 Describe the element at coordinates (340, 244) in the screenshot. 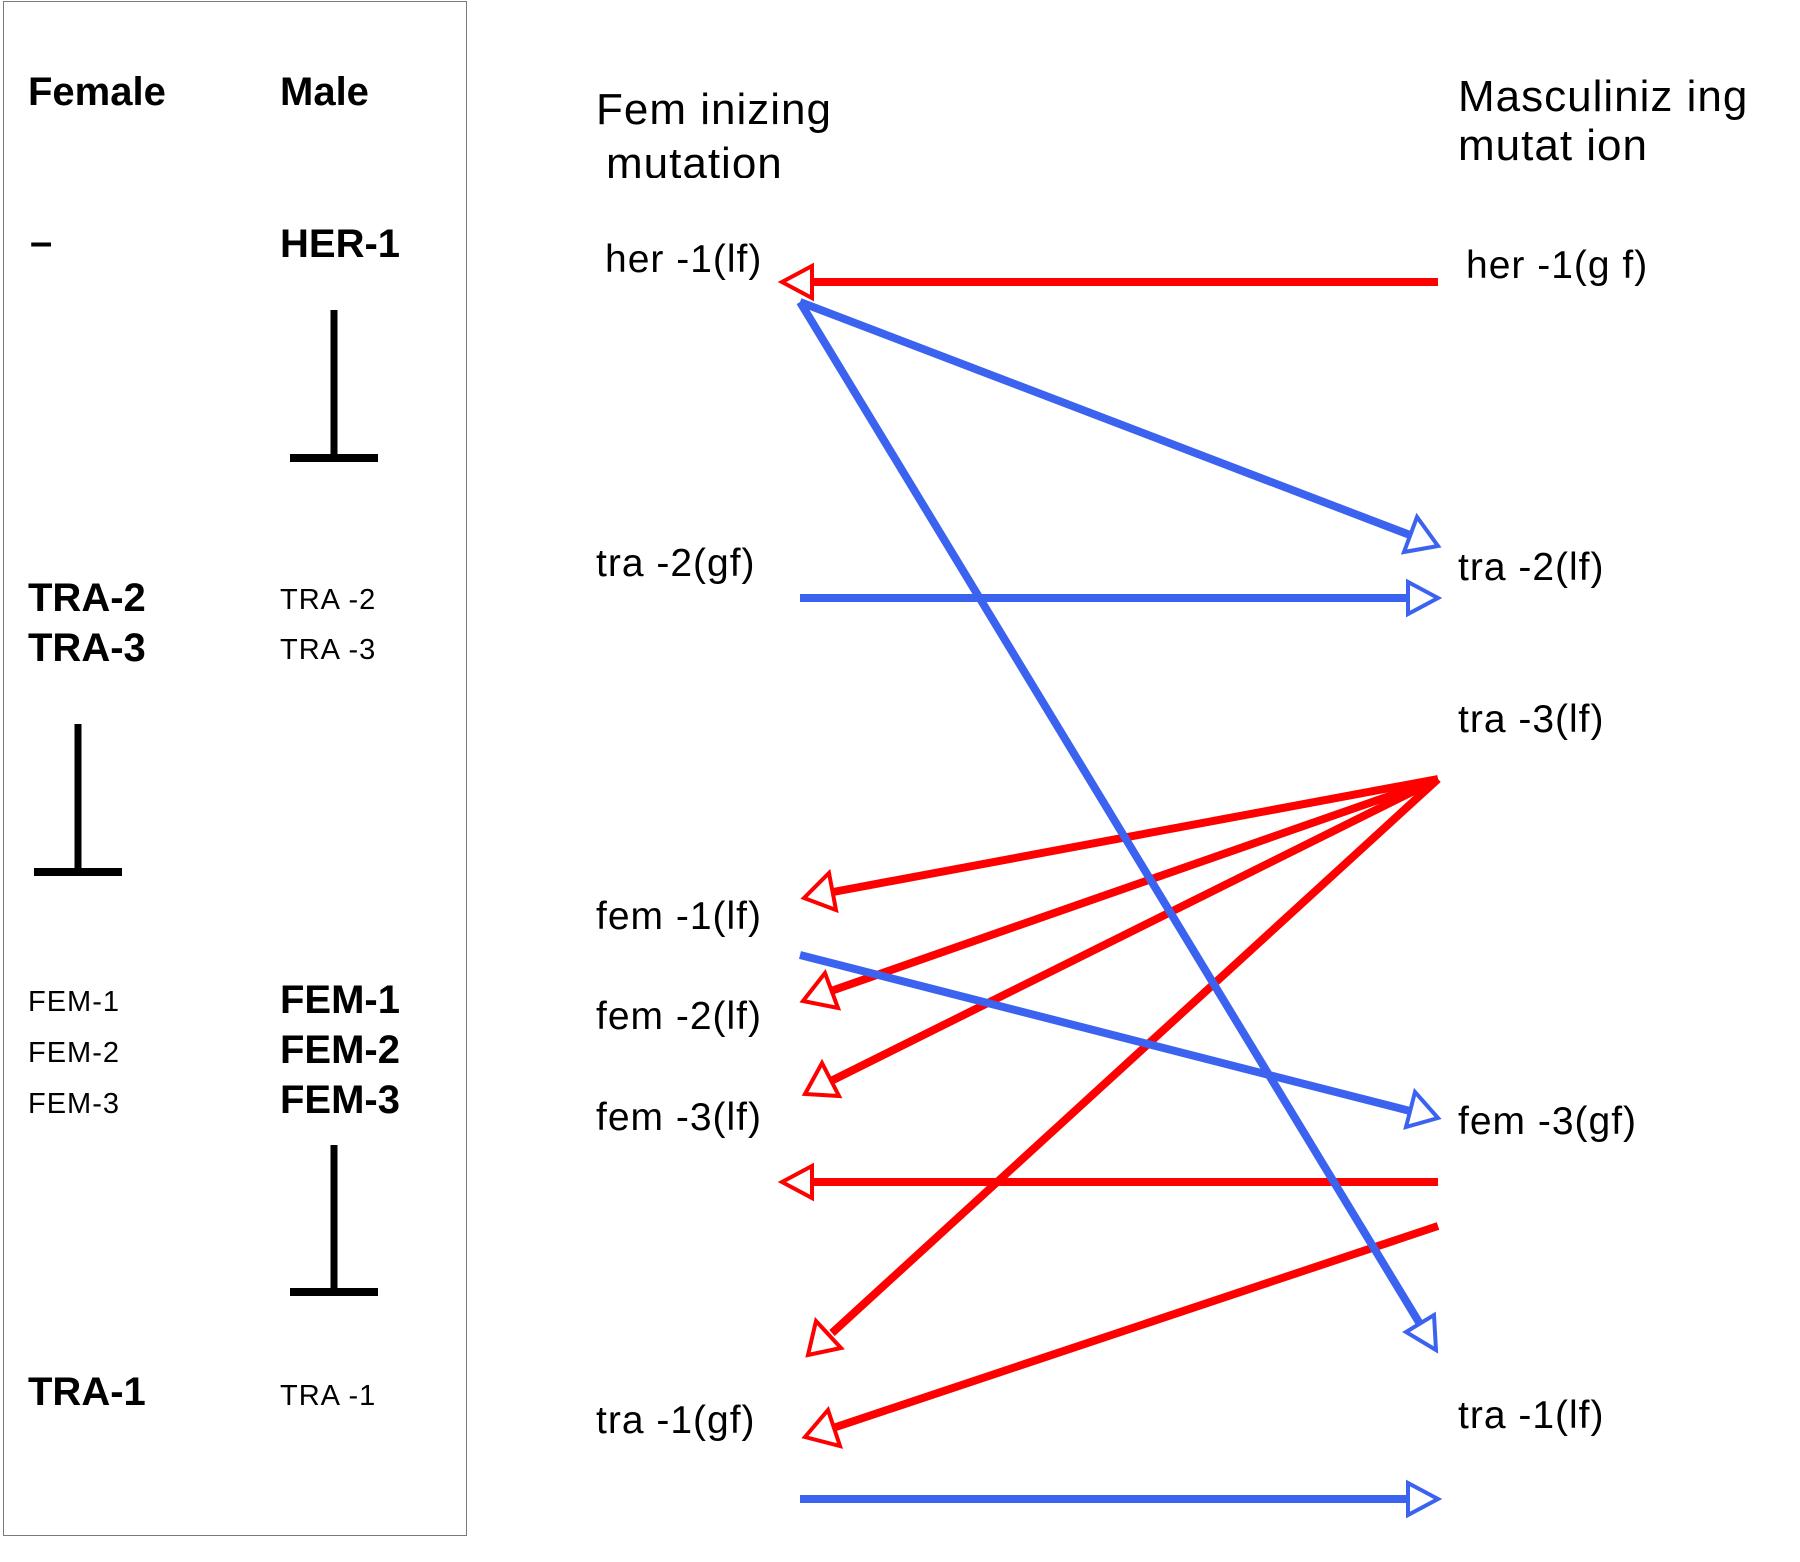

I see `male-her1-label: HER-1` at that location.